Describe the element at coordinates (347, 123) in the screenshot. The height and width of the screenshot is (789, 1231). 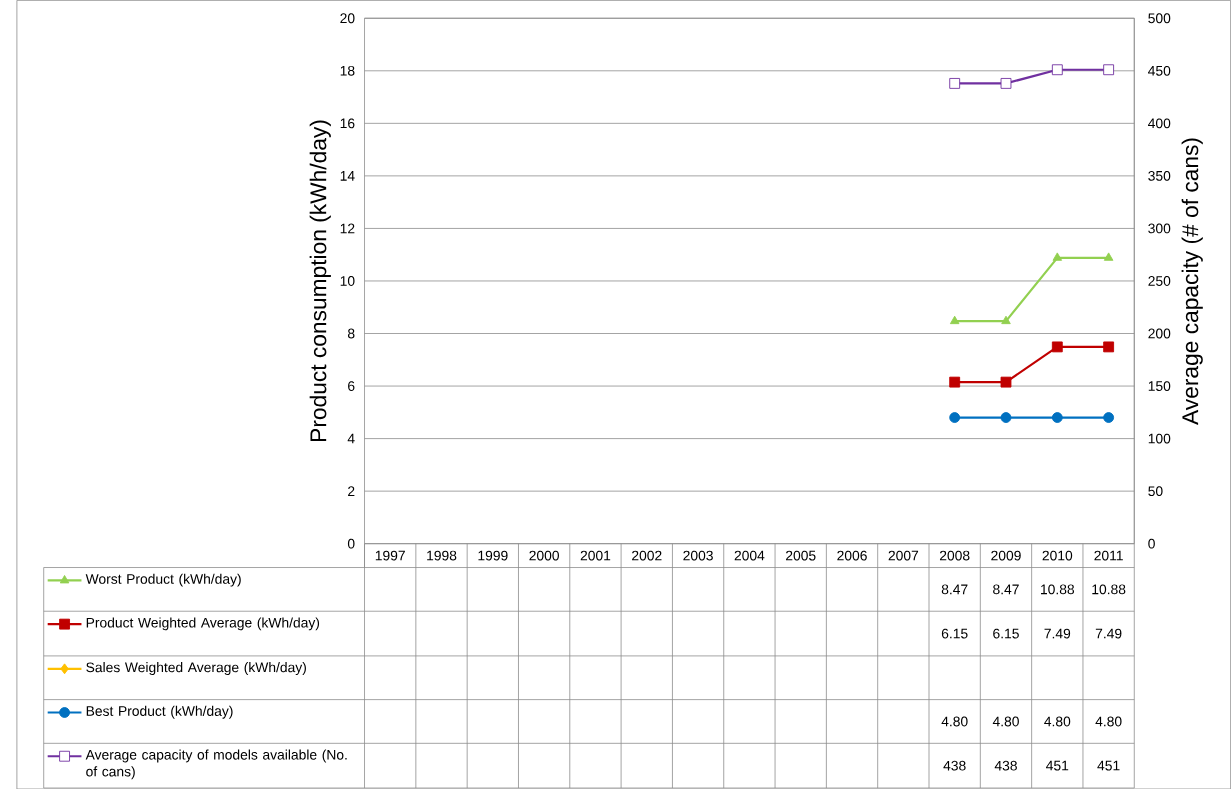
I see `y-tick-label: 16` at that location.